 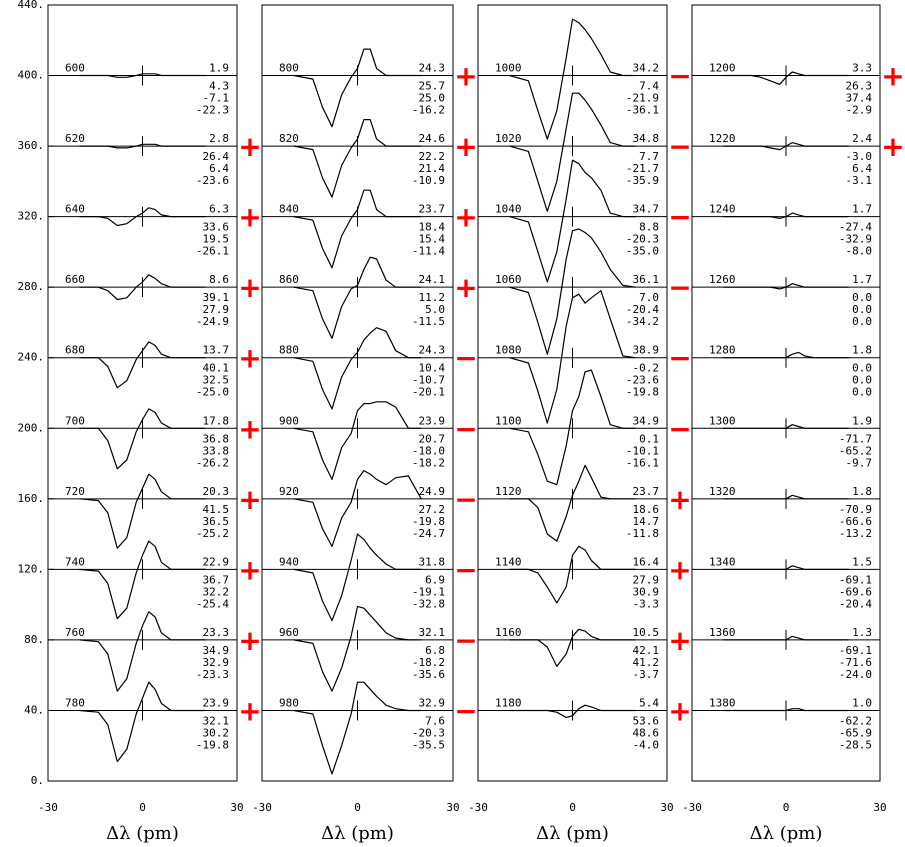 What do you see at coordinates (855, 579) in the screenshot?
I see `row-value: -69.1` at bounding box center [855, 579].